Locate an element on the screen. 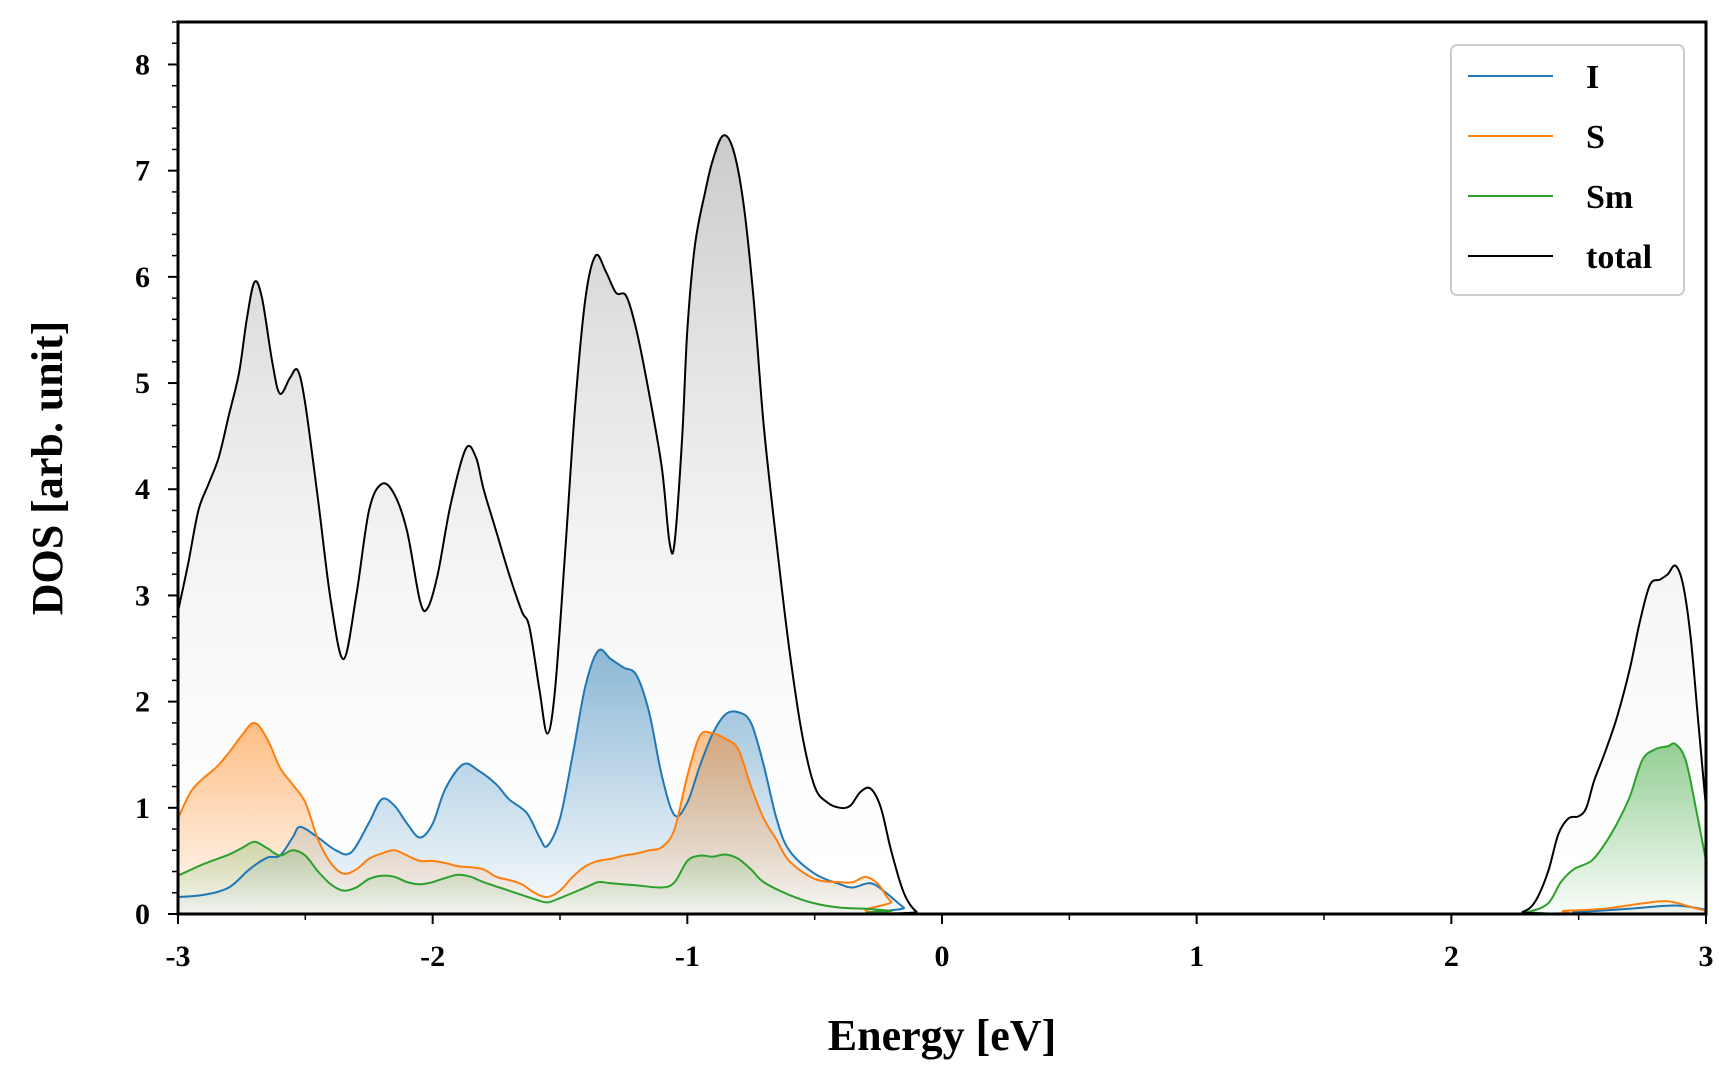 This screenshot has height=1080, width=1728. y-tick-label: 1 is located at coordinates (142, 808).